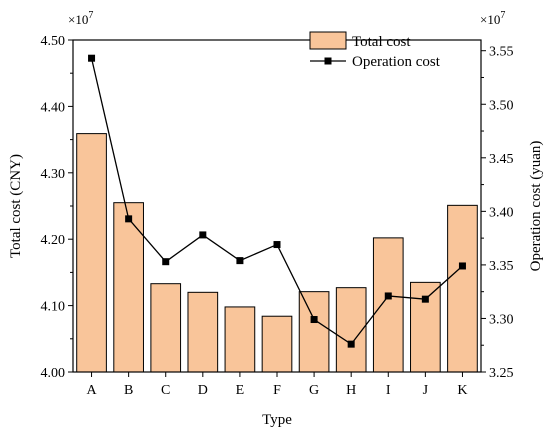 Image resolution: width=550 pixels, height=438 pixels. I want to click on point-j, so click(425, 299).